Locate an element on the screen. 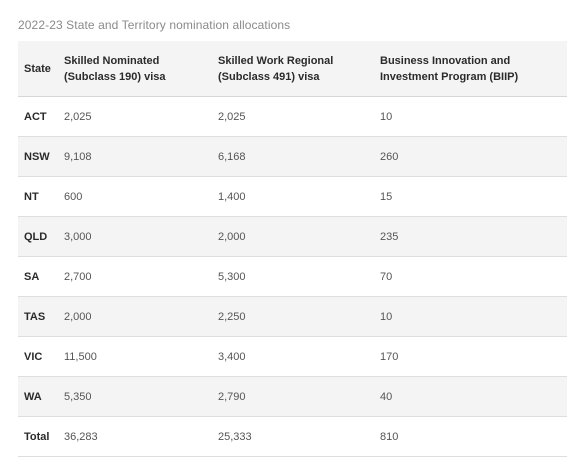 The height and width of the screenshot is (473, 582). table-row: ACT 2,025 2,025 10 is located at coordinates (292, 116).